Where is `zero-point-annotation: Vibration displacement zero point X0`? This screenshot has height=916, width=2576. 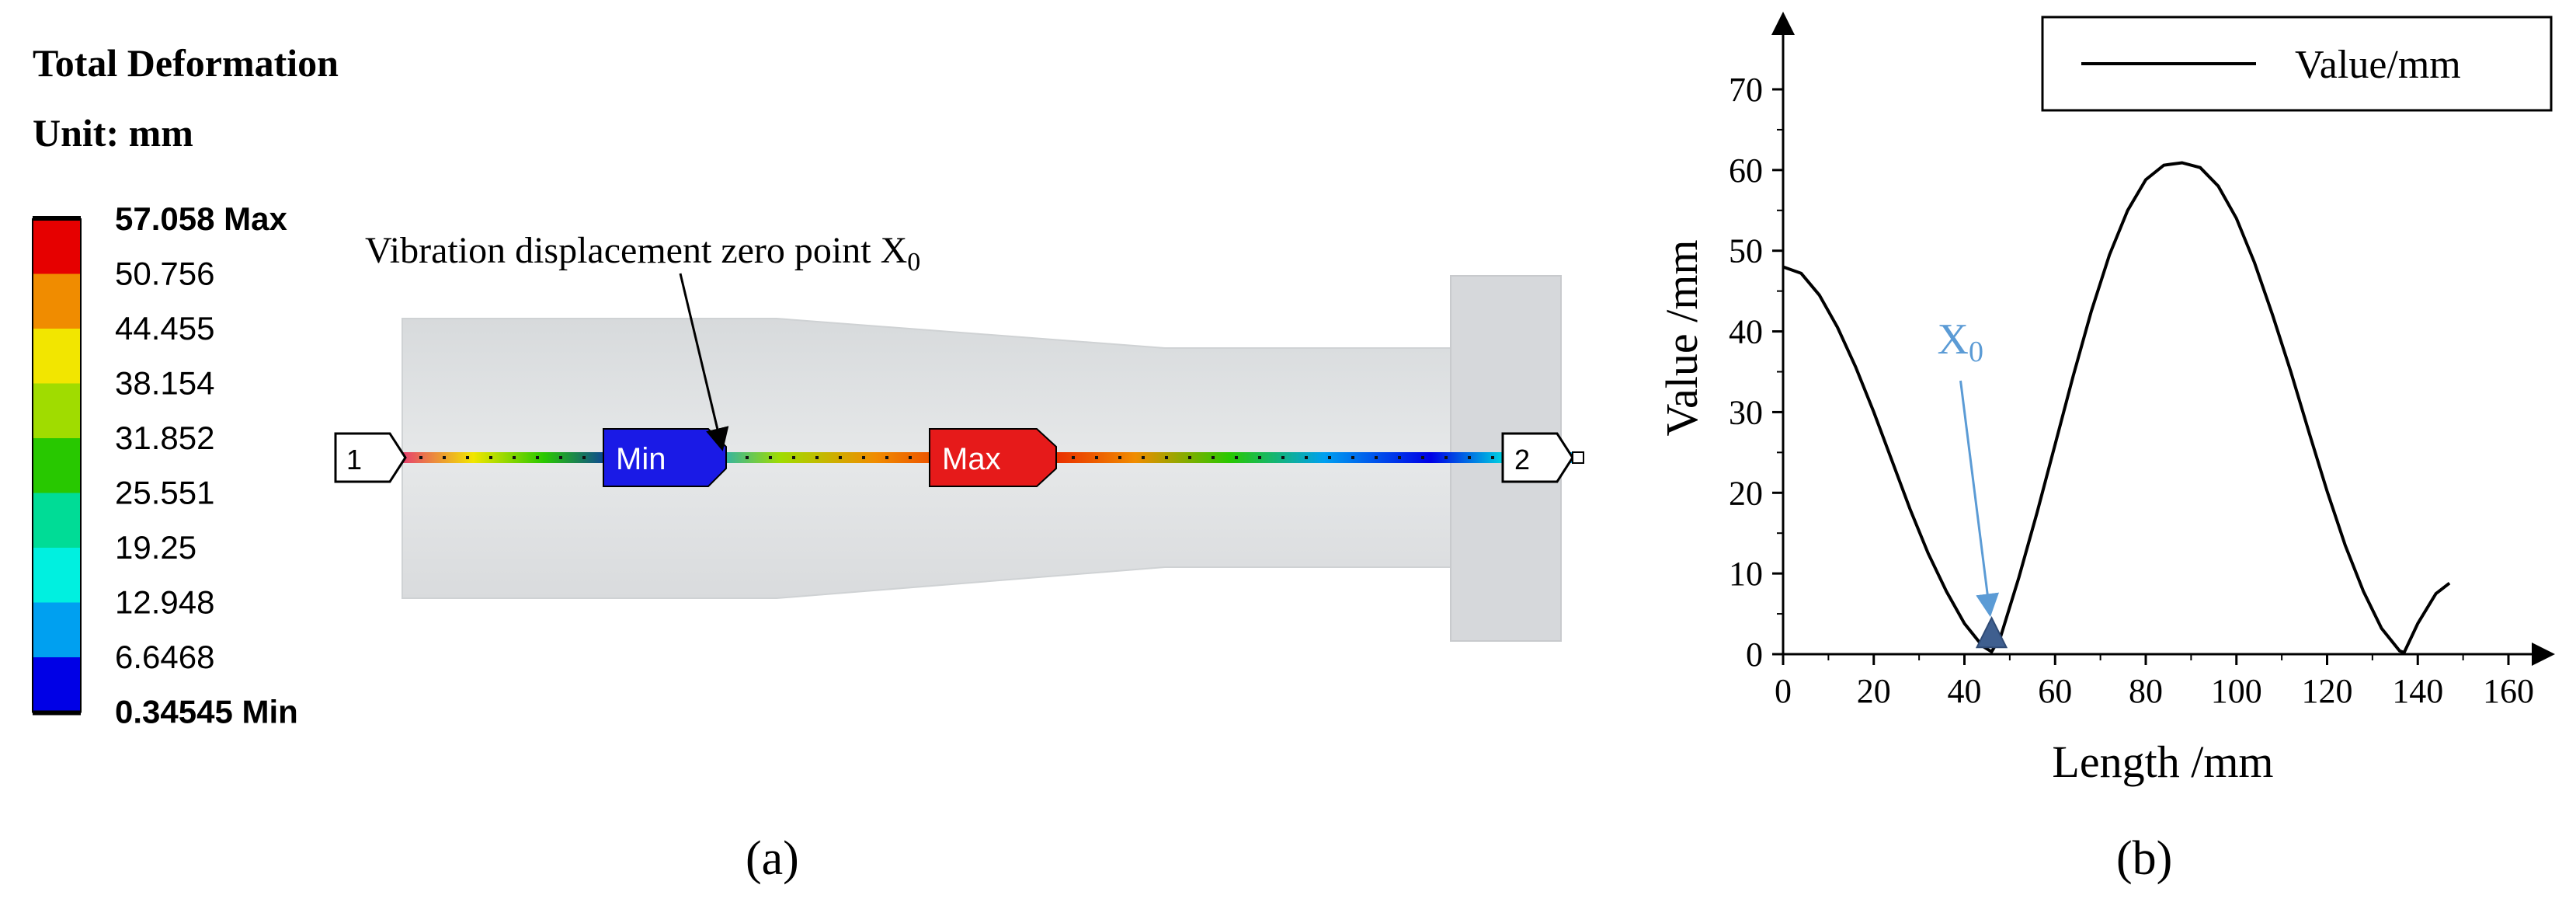
zero-point-annotation: Vibration displacement zero point X0 is located at coordinates (642, 340).